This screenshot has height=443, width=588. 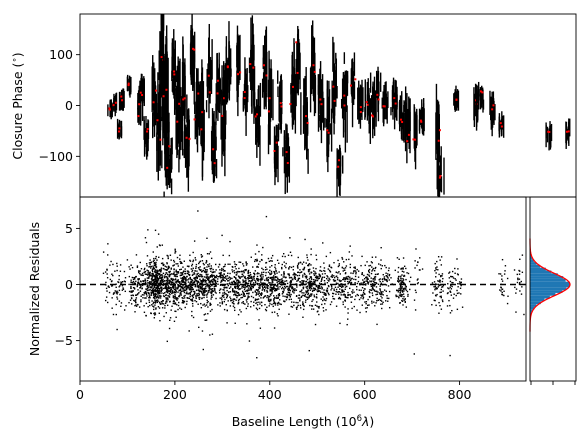 I want to click on residuals-y-axis-title: Normalized Residuals, so click(x=34, y=289).